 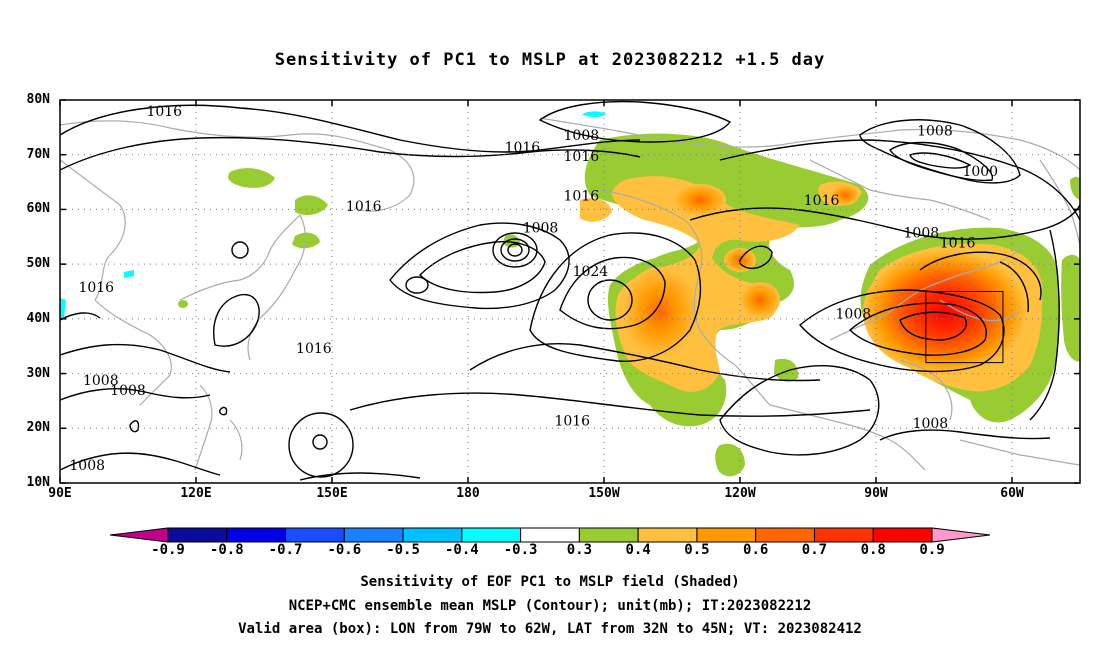 I want to click on lon-tick-label: 150W, so click(x=604, y=493).